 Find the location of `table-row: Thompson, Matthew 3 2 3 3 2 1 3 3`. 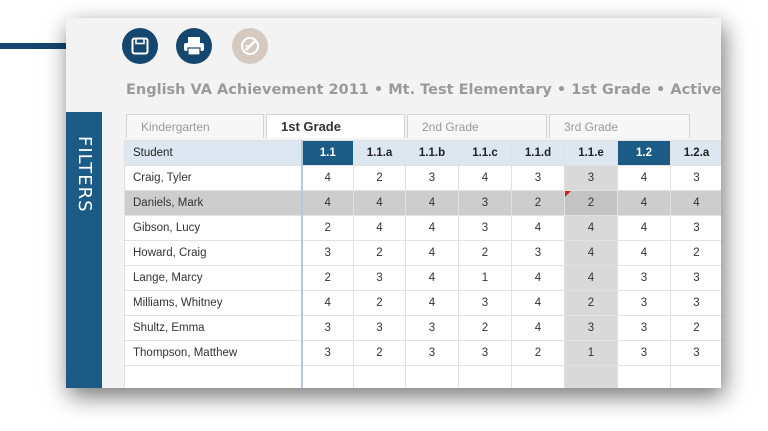

table-row: Thompson, Matthew 3 2 3 3 2 1 3 3 is located at coordinates (422, 353).